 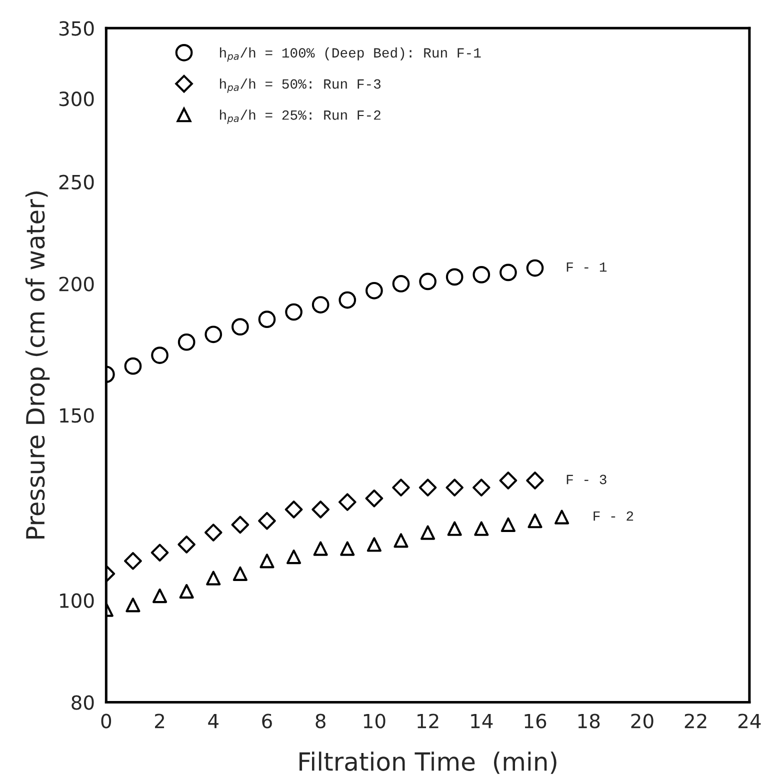 I want to click on x-tick-label: 4, so click(x=213, y=721).